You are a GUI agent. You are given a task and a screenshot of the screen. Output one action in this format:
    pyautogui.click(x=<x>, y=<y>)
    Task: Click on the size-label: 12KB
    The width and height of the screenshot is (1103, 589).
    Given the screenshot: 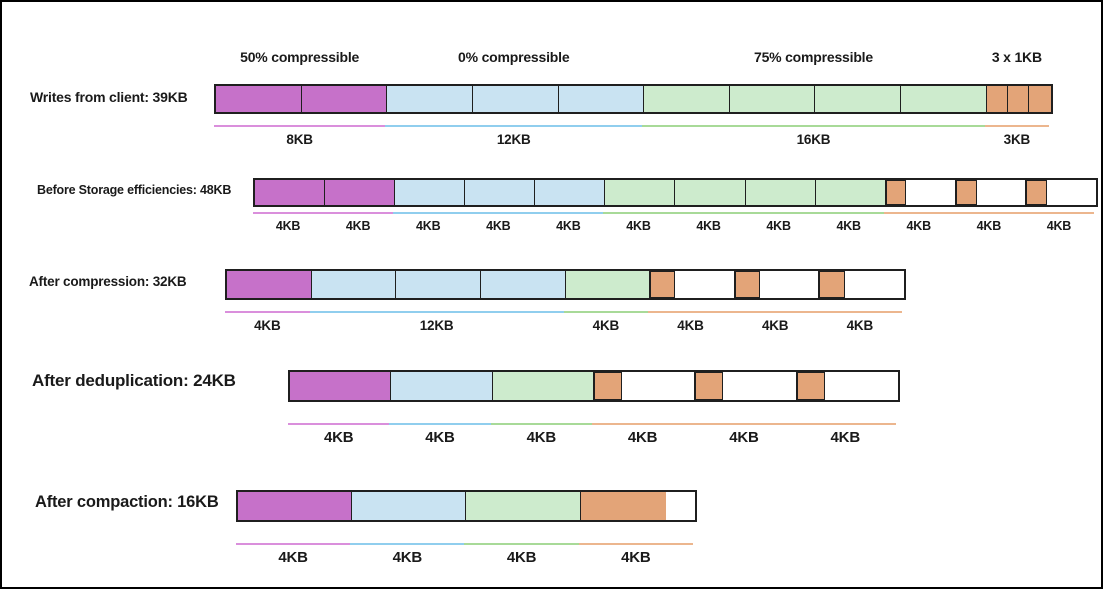 What is the action you would take?
    pyautogui.click(x=436, y=325)
    